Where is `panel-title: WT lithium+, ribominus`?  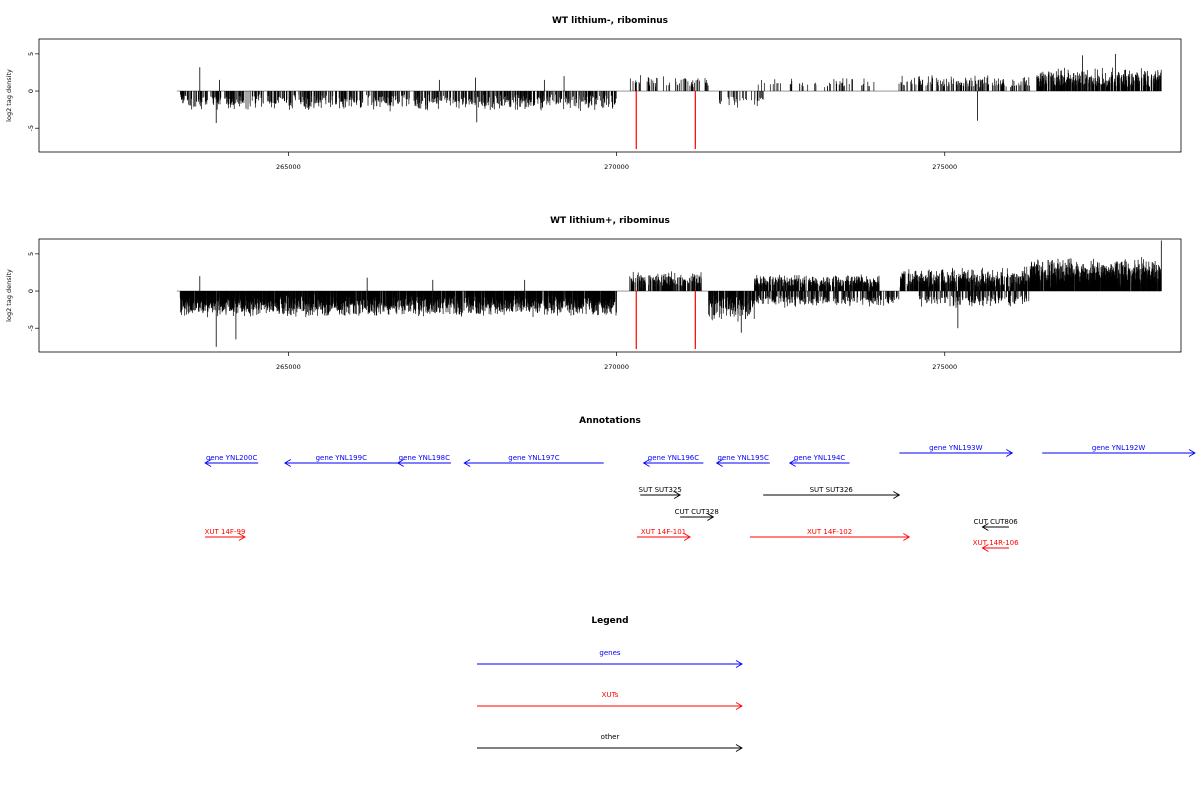
panel-title: WT lithium+, ribominus is located at coordinates (610, 221).